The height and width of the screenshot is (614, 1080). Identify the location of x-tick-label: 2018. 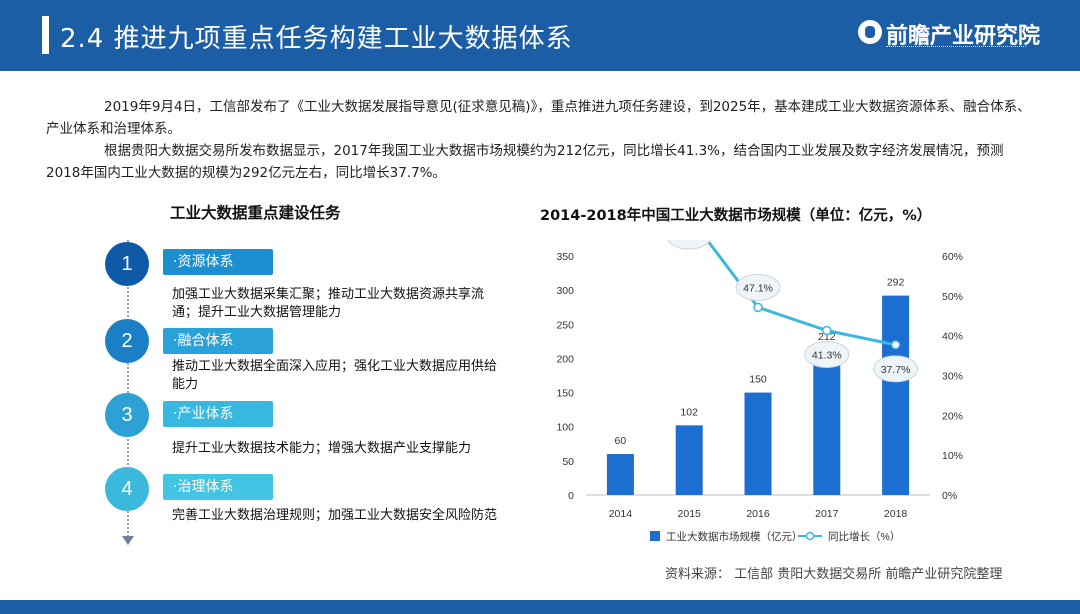
(896, 514).